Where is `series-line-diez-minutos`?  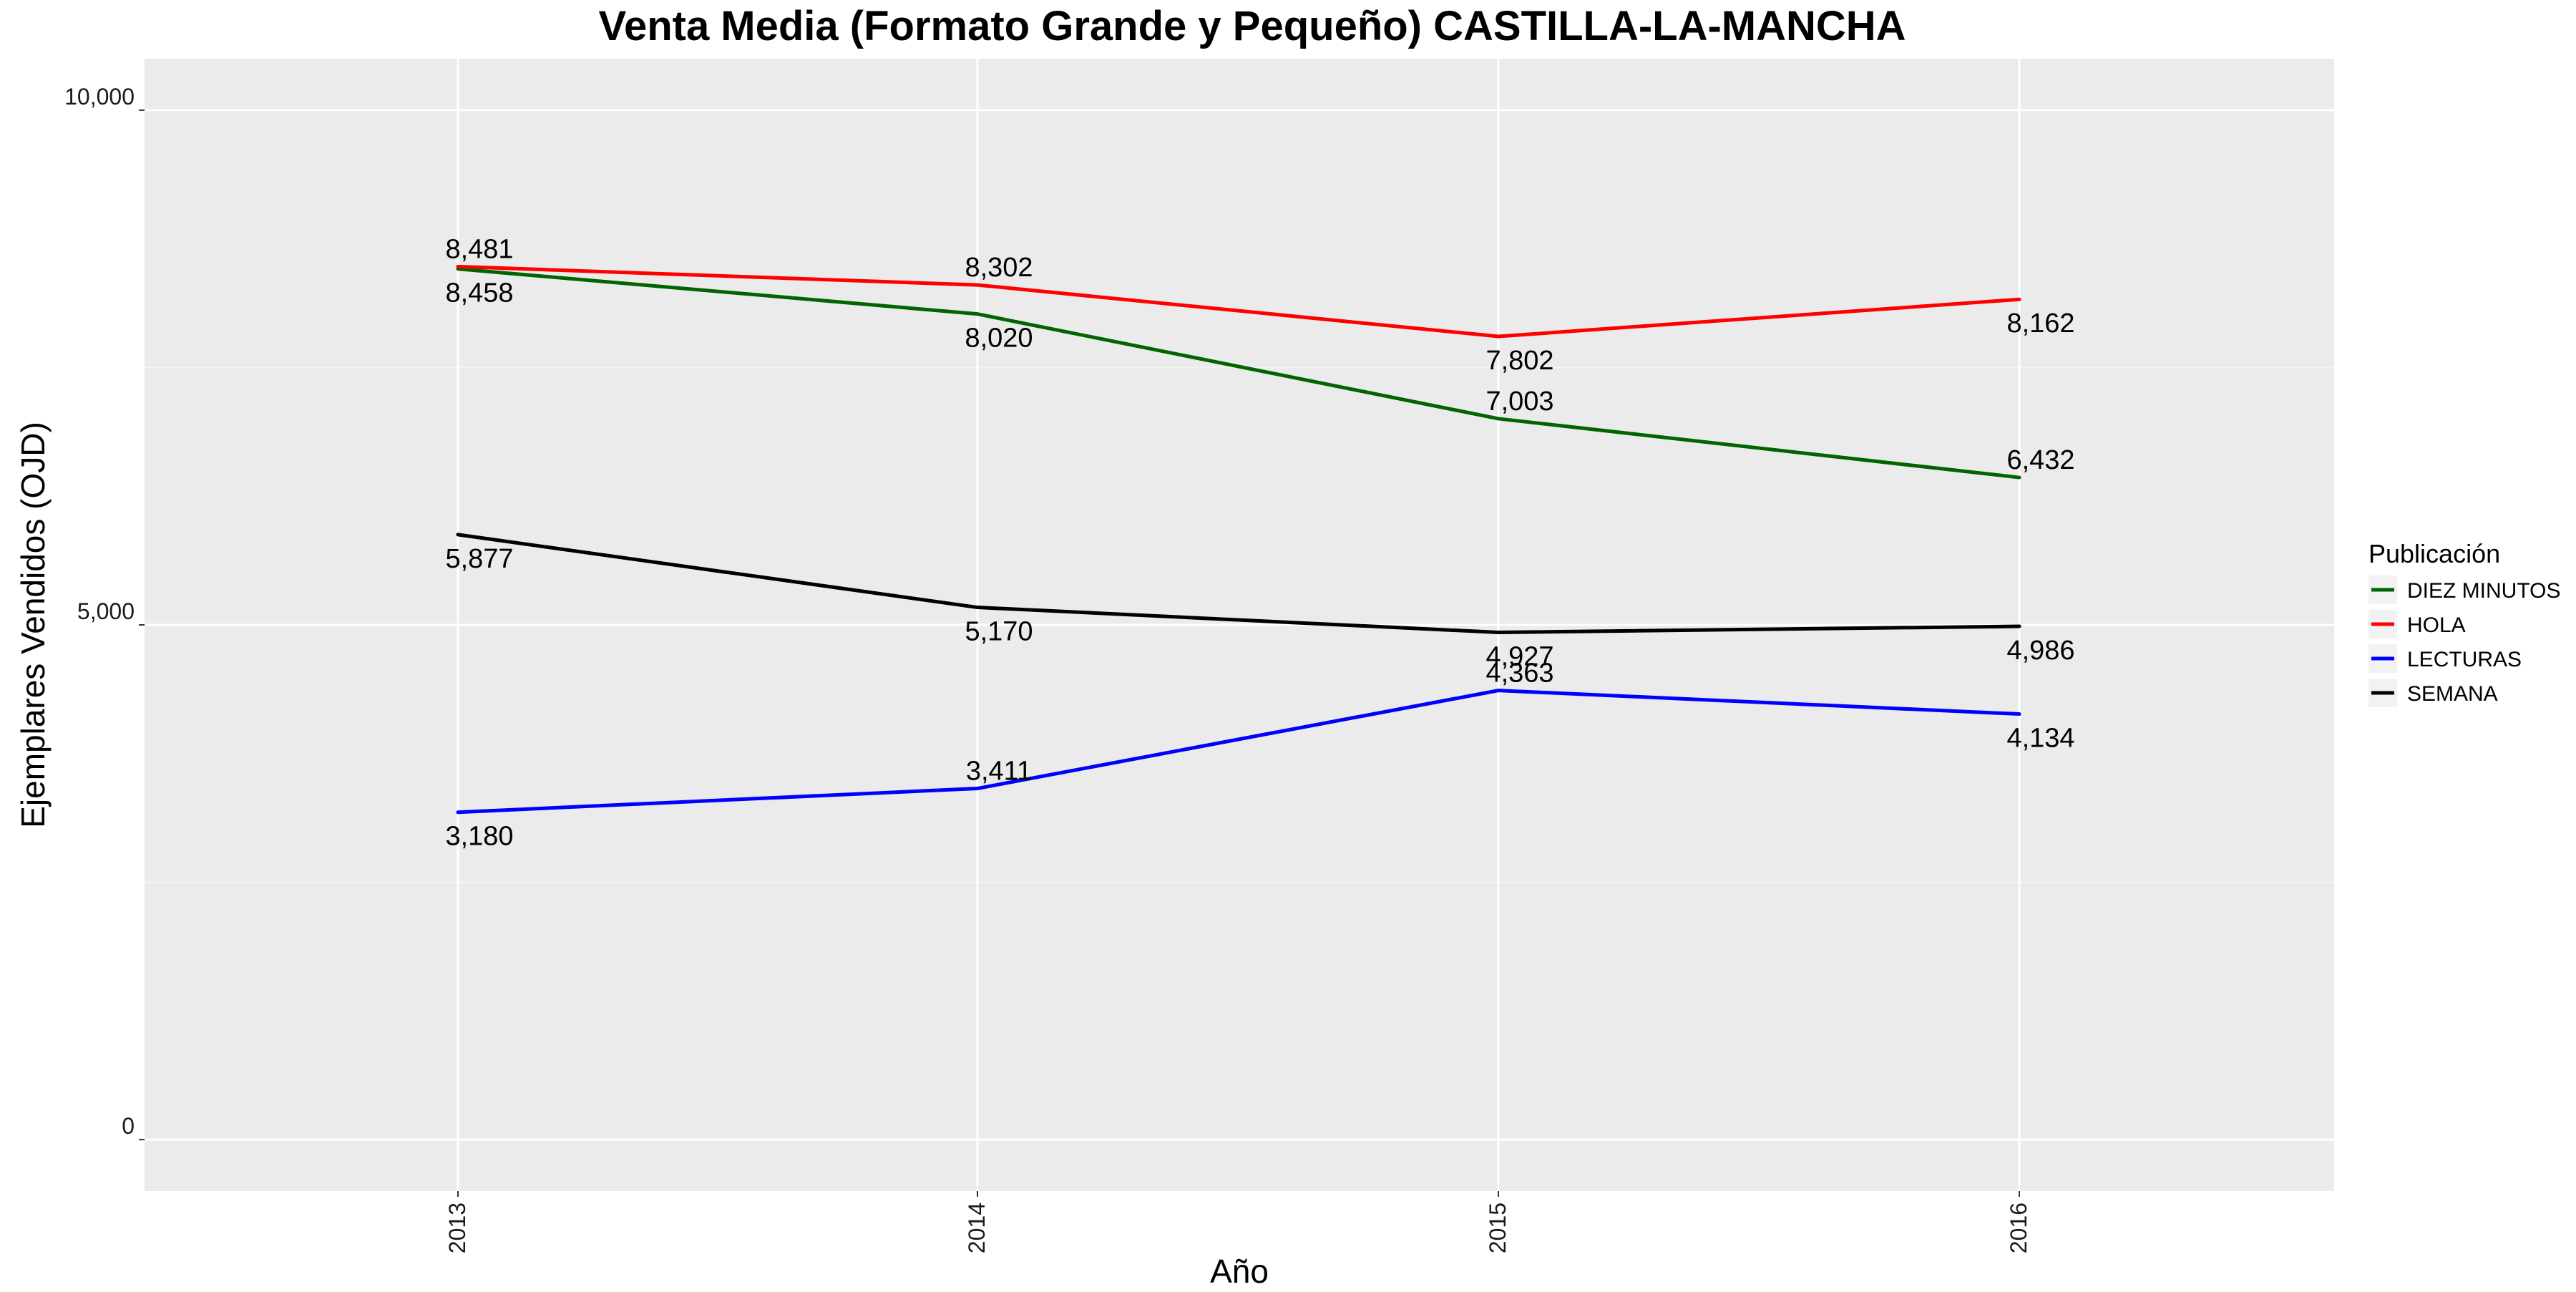 series-line-diez-minutos is located at coordinates (1238, 373).